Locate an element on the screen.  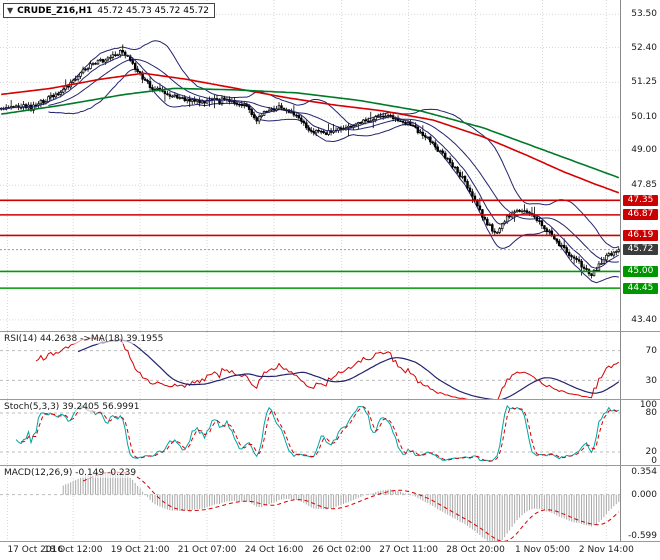
stoch-lines is located at coordinates (317, 434).